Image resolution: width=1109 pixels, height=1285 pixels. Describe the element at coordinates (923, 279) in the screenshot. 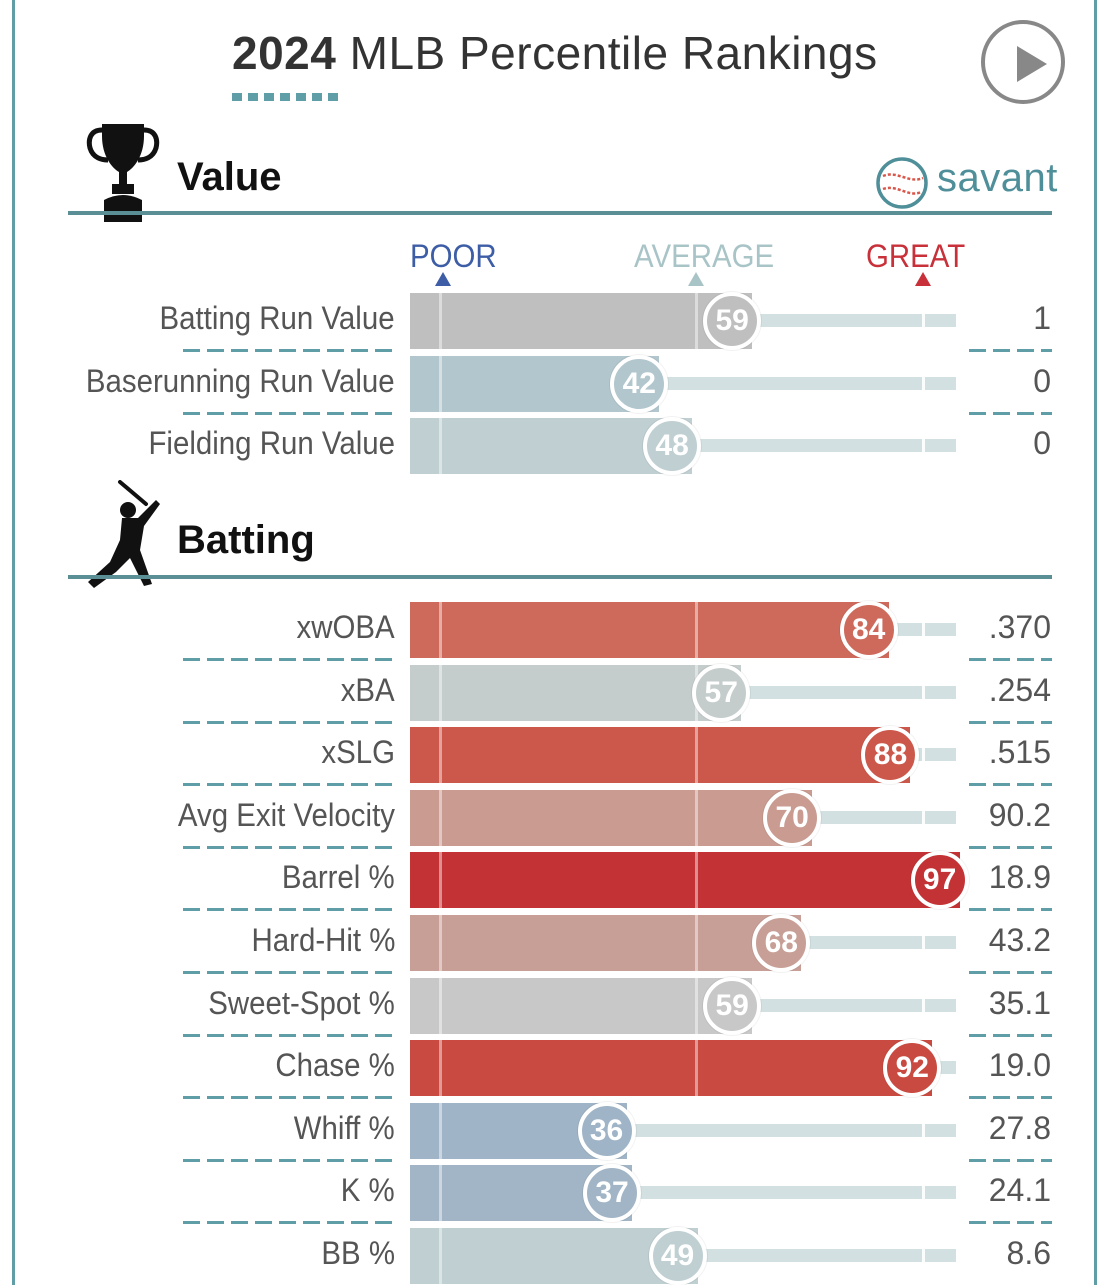

I see `legend-great-marker` at that location.